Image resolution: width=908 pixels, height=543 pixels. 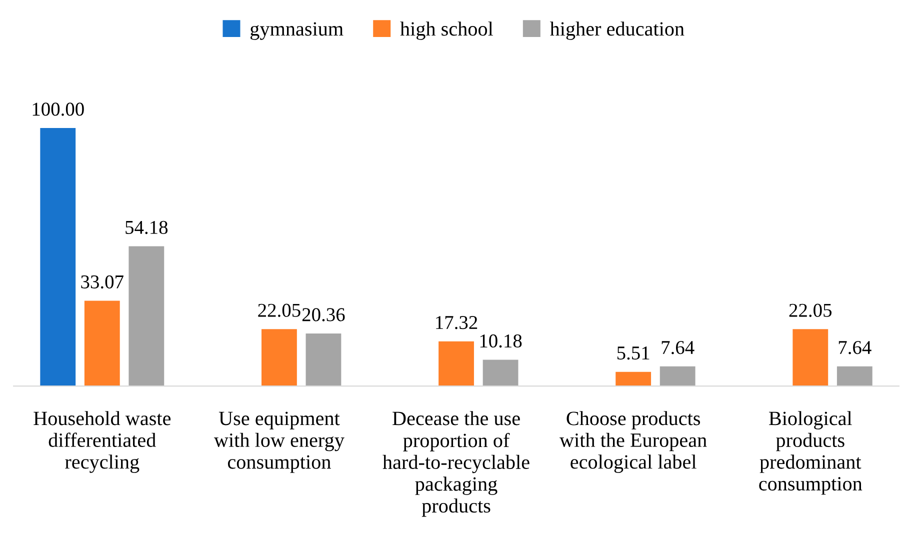 What do you see at coordinates (147, 227) in the screenshot?
I see `data-label: 54.18` at bounding box center [147, 227].